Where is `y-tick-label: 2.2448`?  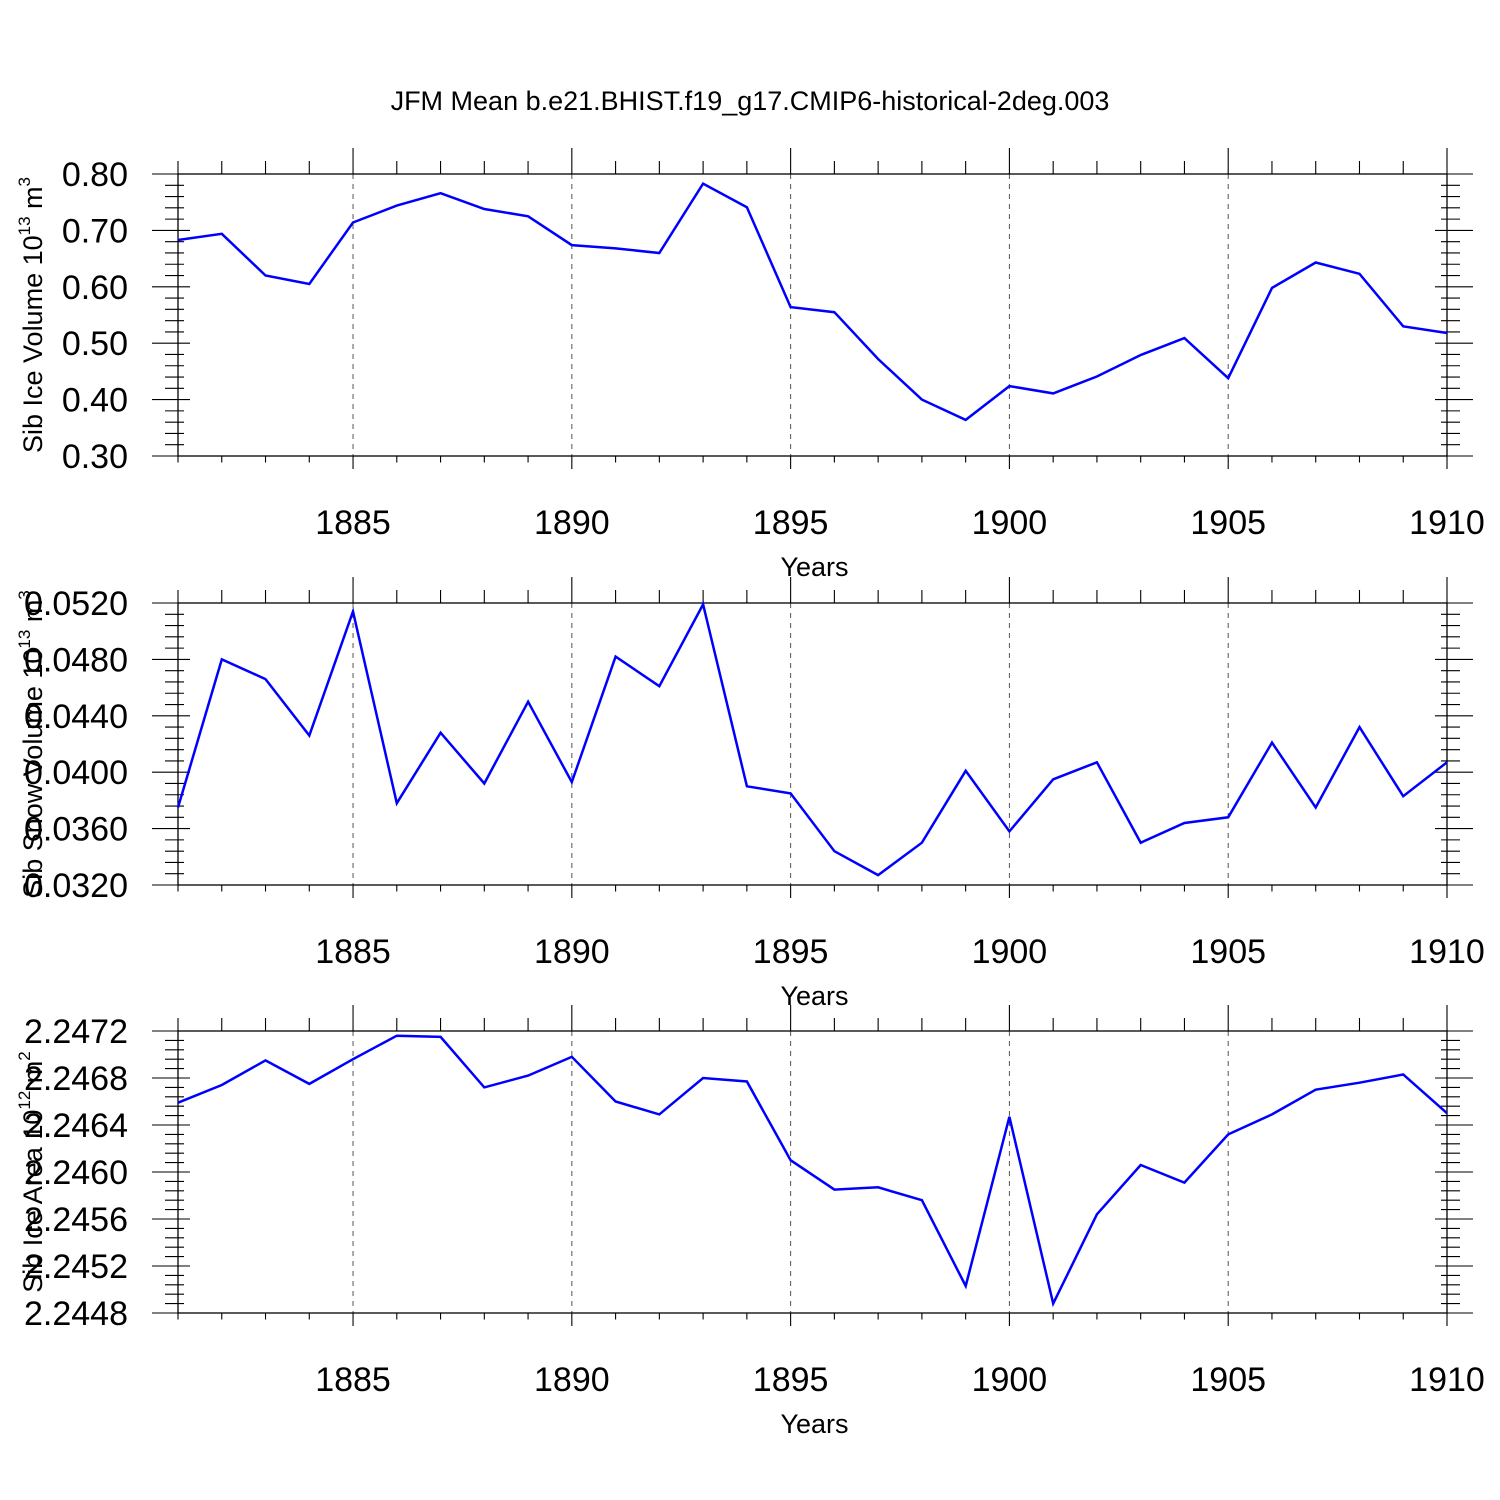
y-tick-label: 2.2448 is located at coordinates (76, 1314).